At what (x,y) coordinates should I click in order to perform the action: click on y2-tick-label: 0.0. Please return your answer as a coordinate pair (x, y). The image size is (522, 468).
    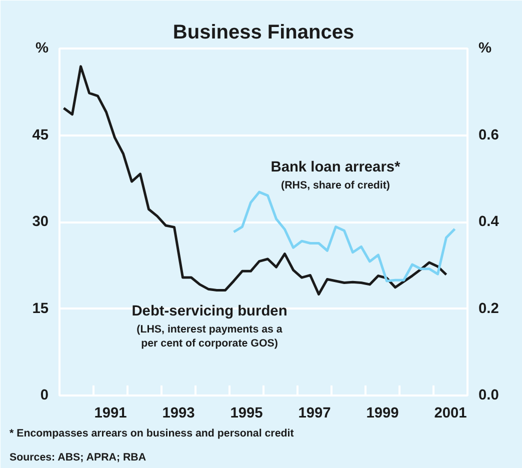
    Looking at the image, I should click on (488, 396).